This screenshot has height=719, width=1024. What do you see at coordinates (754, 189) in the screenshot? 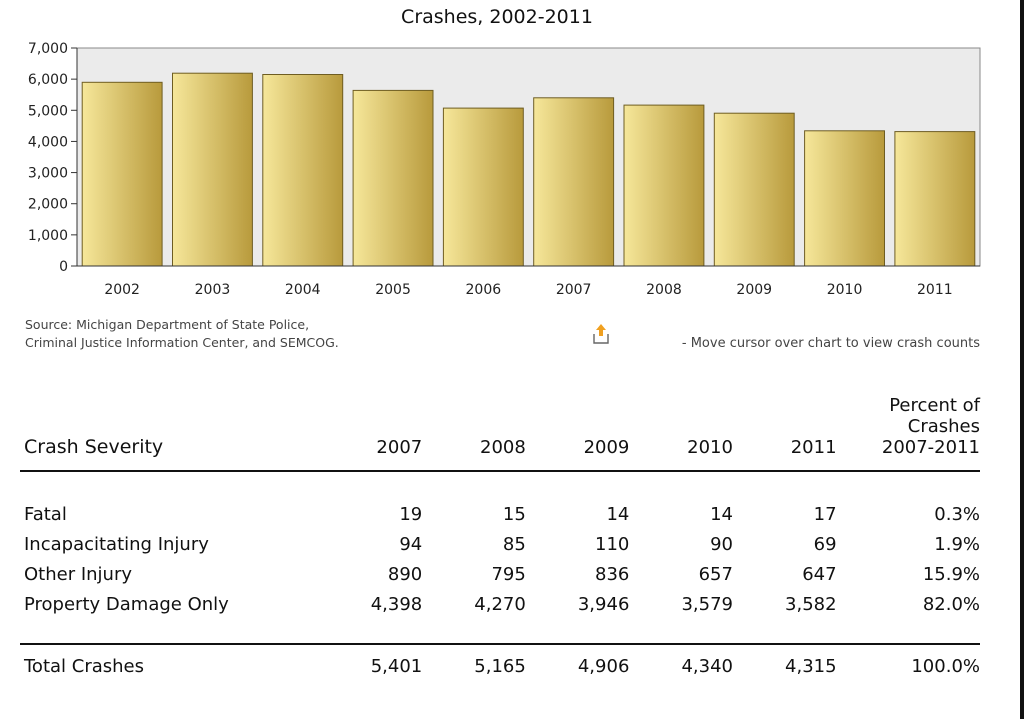
I see `bar-2009` at bounding box center [754, 189].